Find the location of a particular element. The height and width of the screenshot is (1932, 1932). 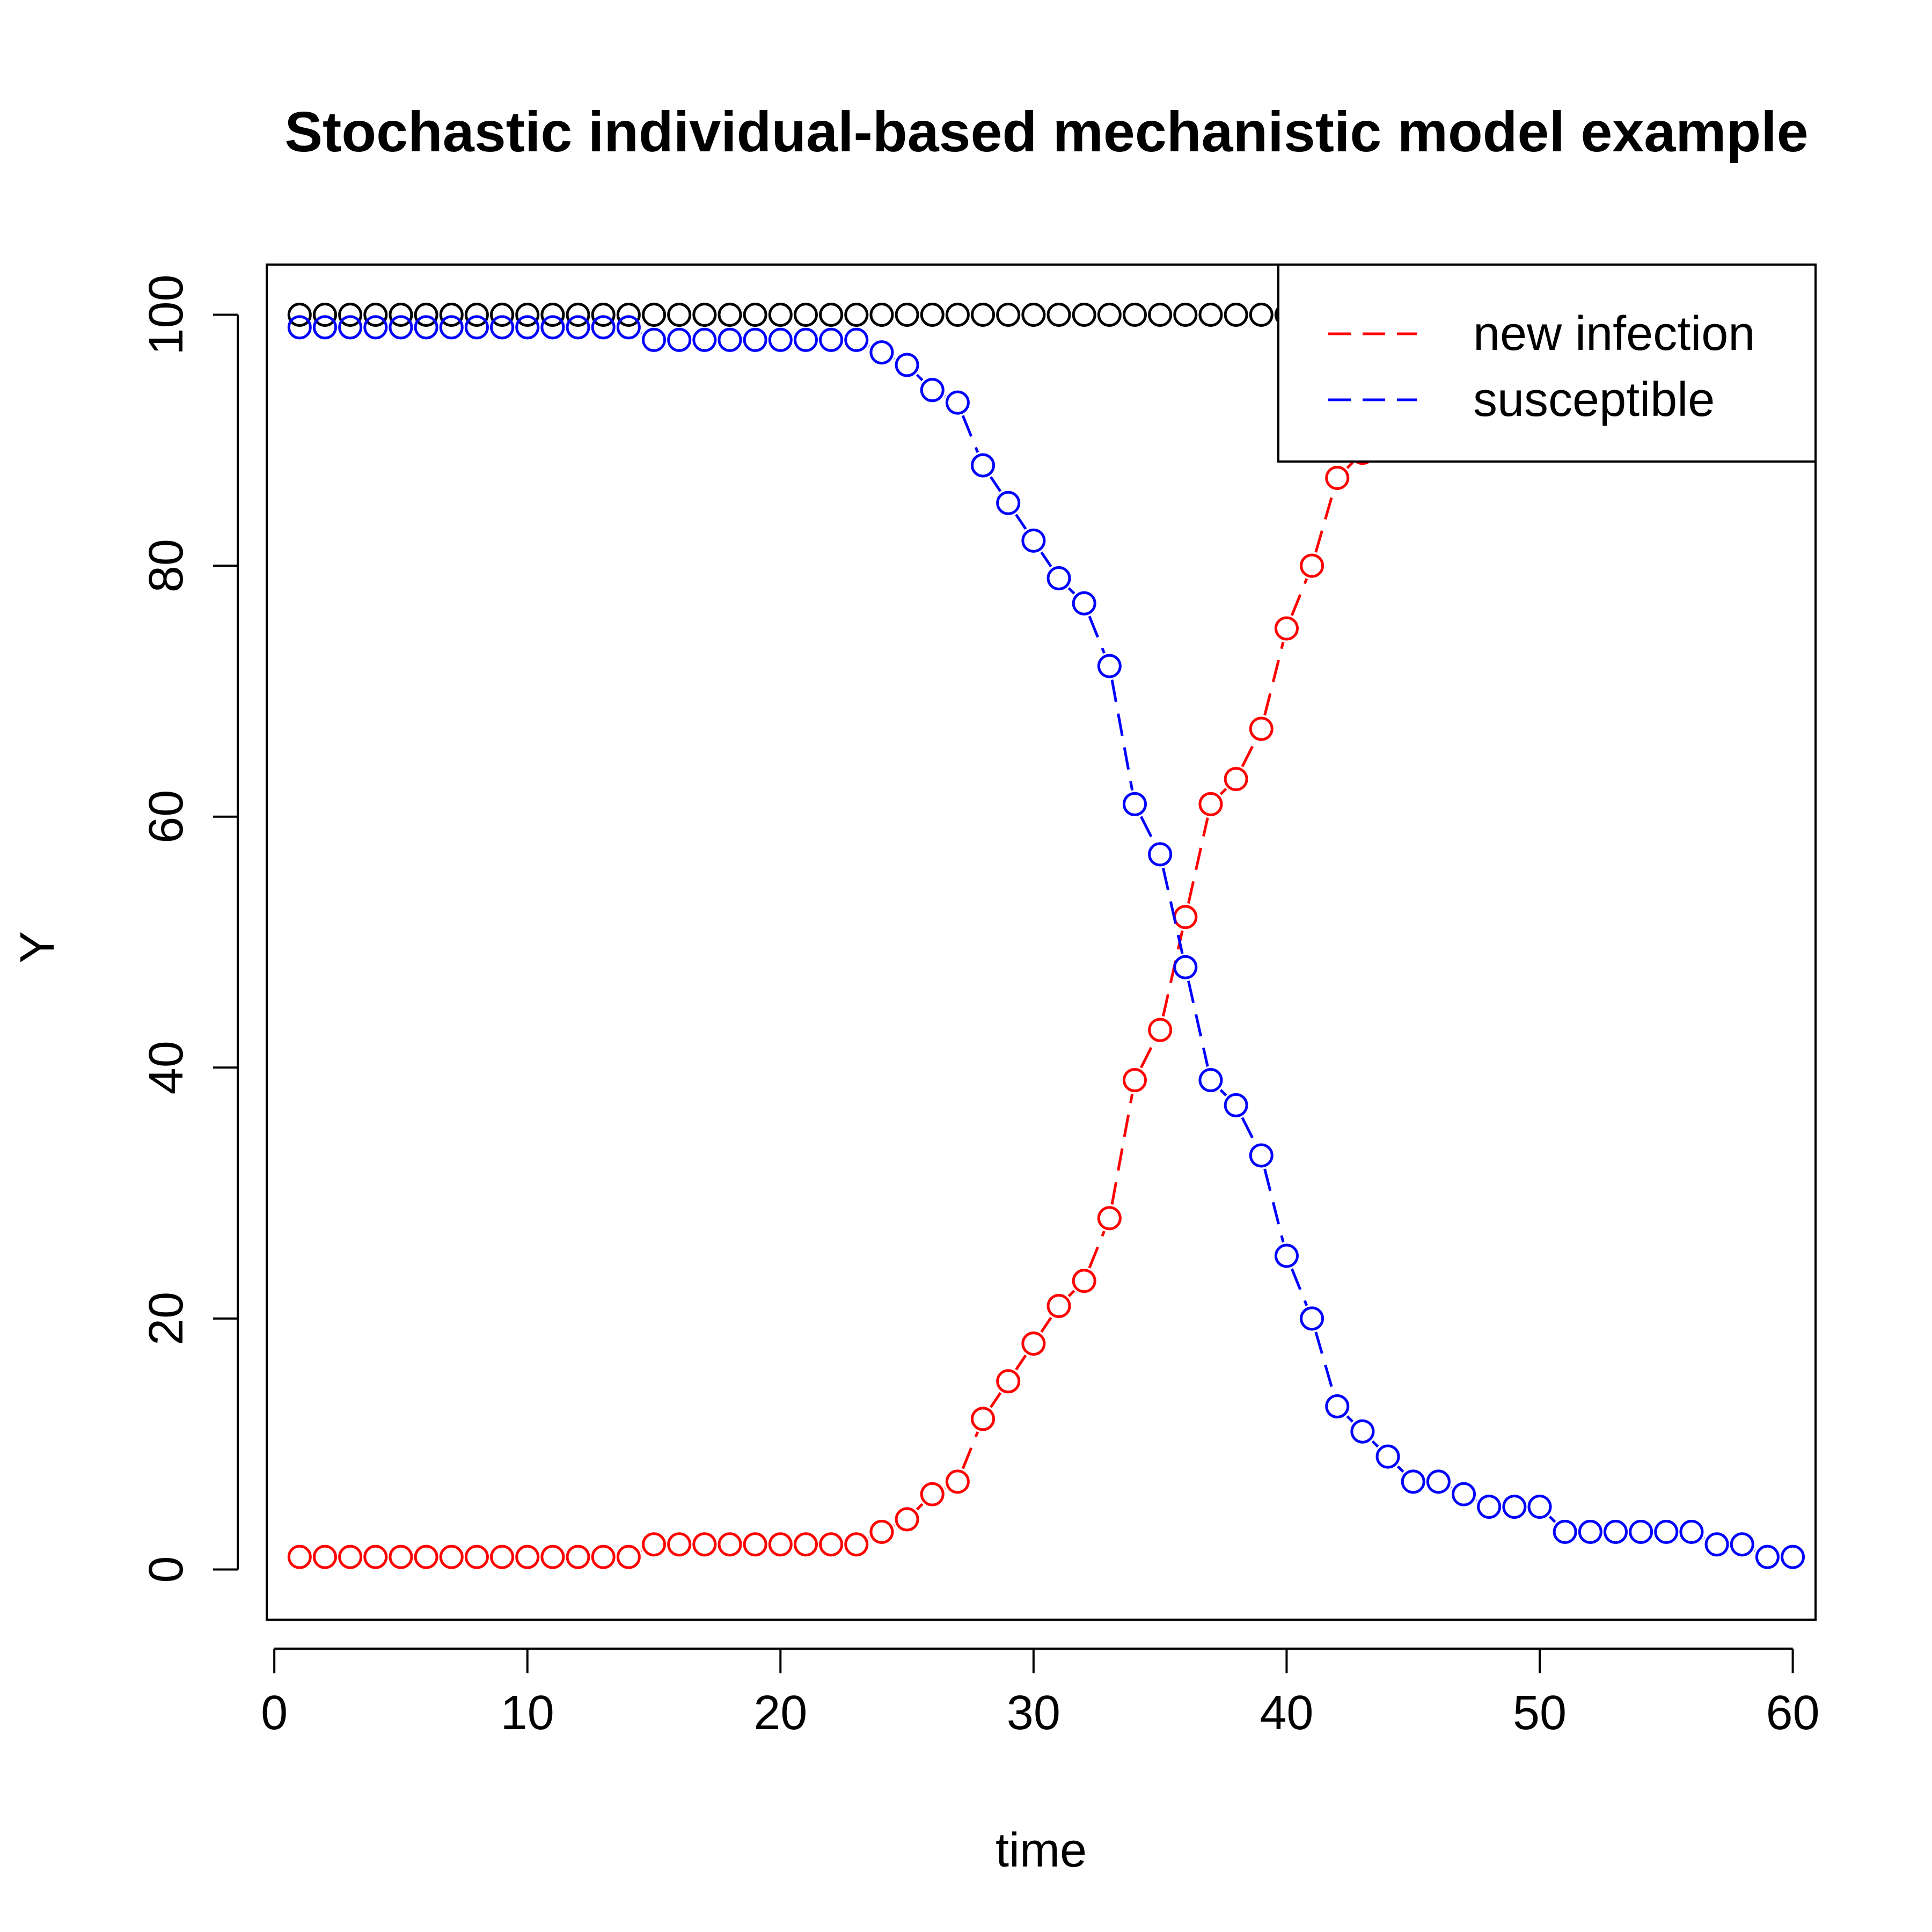

x-tick-label: 60 is located at coordinates (1793, 1713).